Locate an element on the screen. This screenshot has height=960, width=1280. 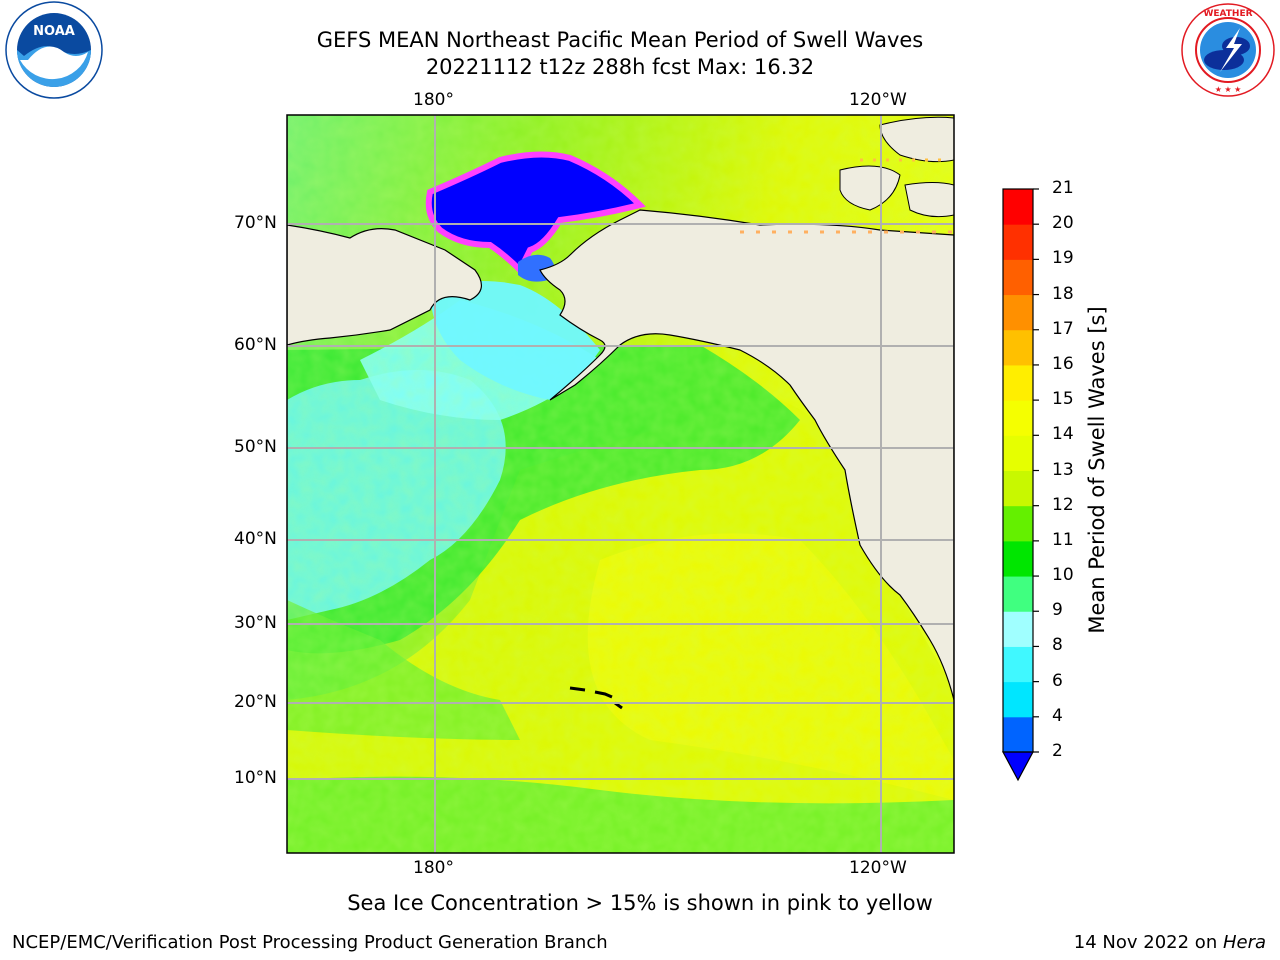
date-text: 14 Nov 2022 on is located at coordinates (1148, 942).